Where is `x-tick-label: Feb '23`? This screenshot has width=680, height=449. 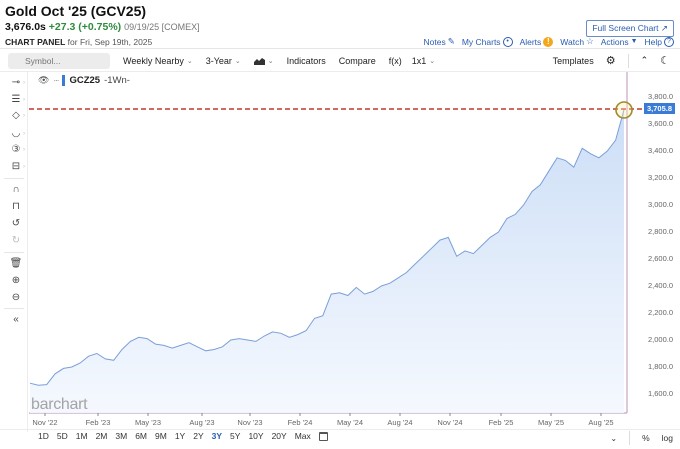 x-tick-label: Feb '23 is located at coordinates (98, 422).